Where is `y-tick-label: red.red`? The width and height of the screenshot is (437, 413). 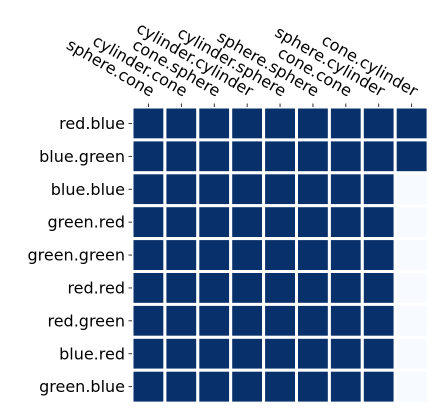 y-tick-label: red.red is located at coordinates (96, 287).